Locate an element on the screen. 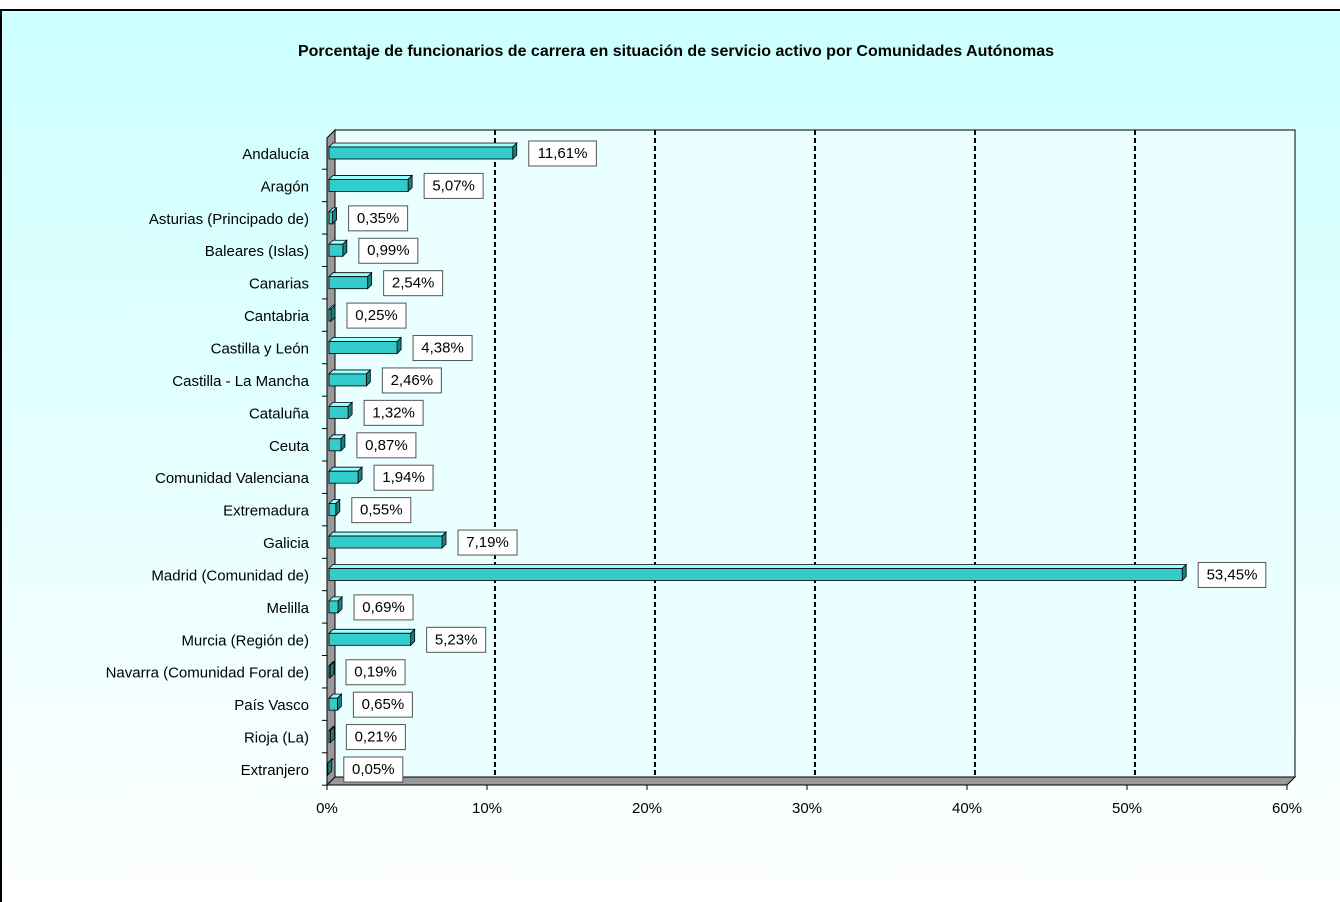 The image size is (1340, 902). value-label: 0,65% is located at coordinates (383, 704).